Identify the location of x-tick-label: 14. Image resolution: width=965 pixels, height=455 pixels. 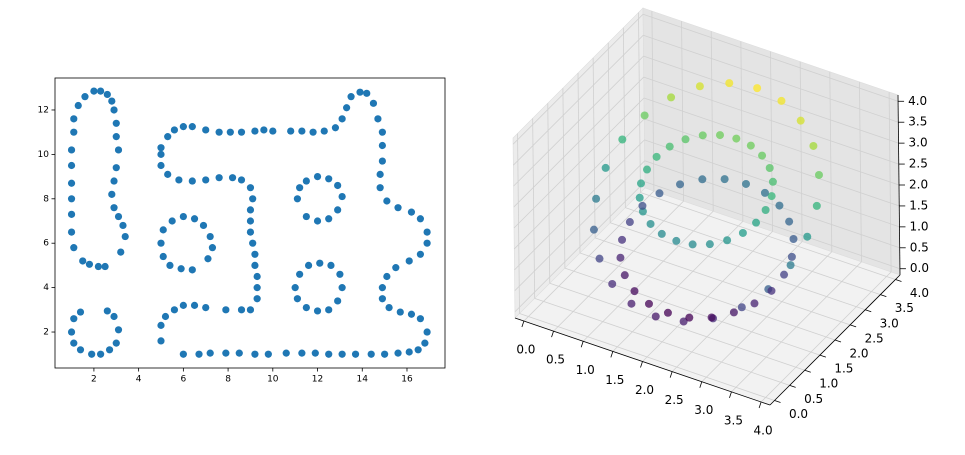
(363, 380).